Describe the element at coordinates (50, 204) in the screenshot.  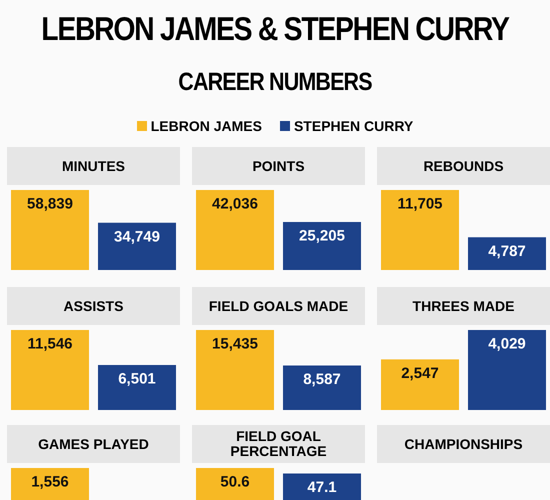
I see `data-label: 58,839` at that location.